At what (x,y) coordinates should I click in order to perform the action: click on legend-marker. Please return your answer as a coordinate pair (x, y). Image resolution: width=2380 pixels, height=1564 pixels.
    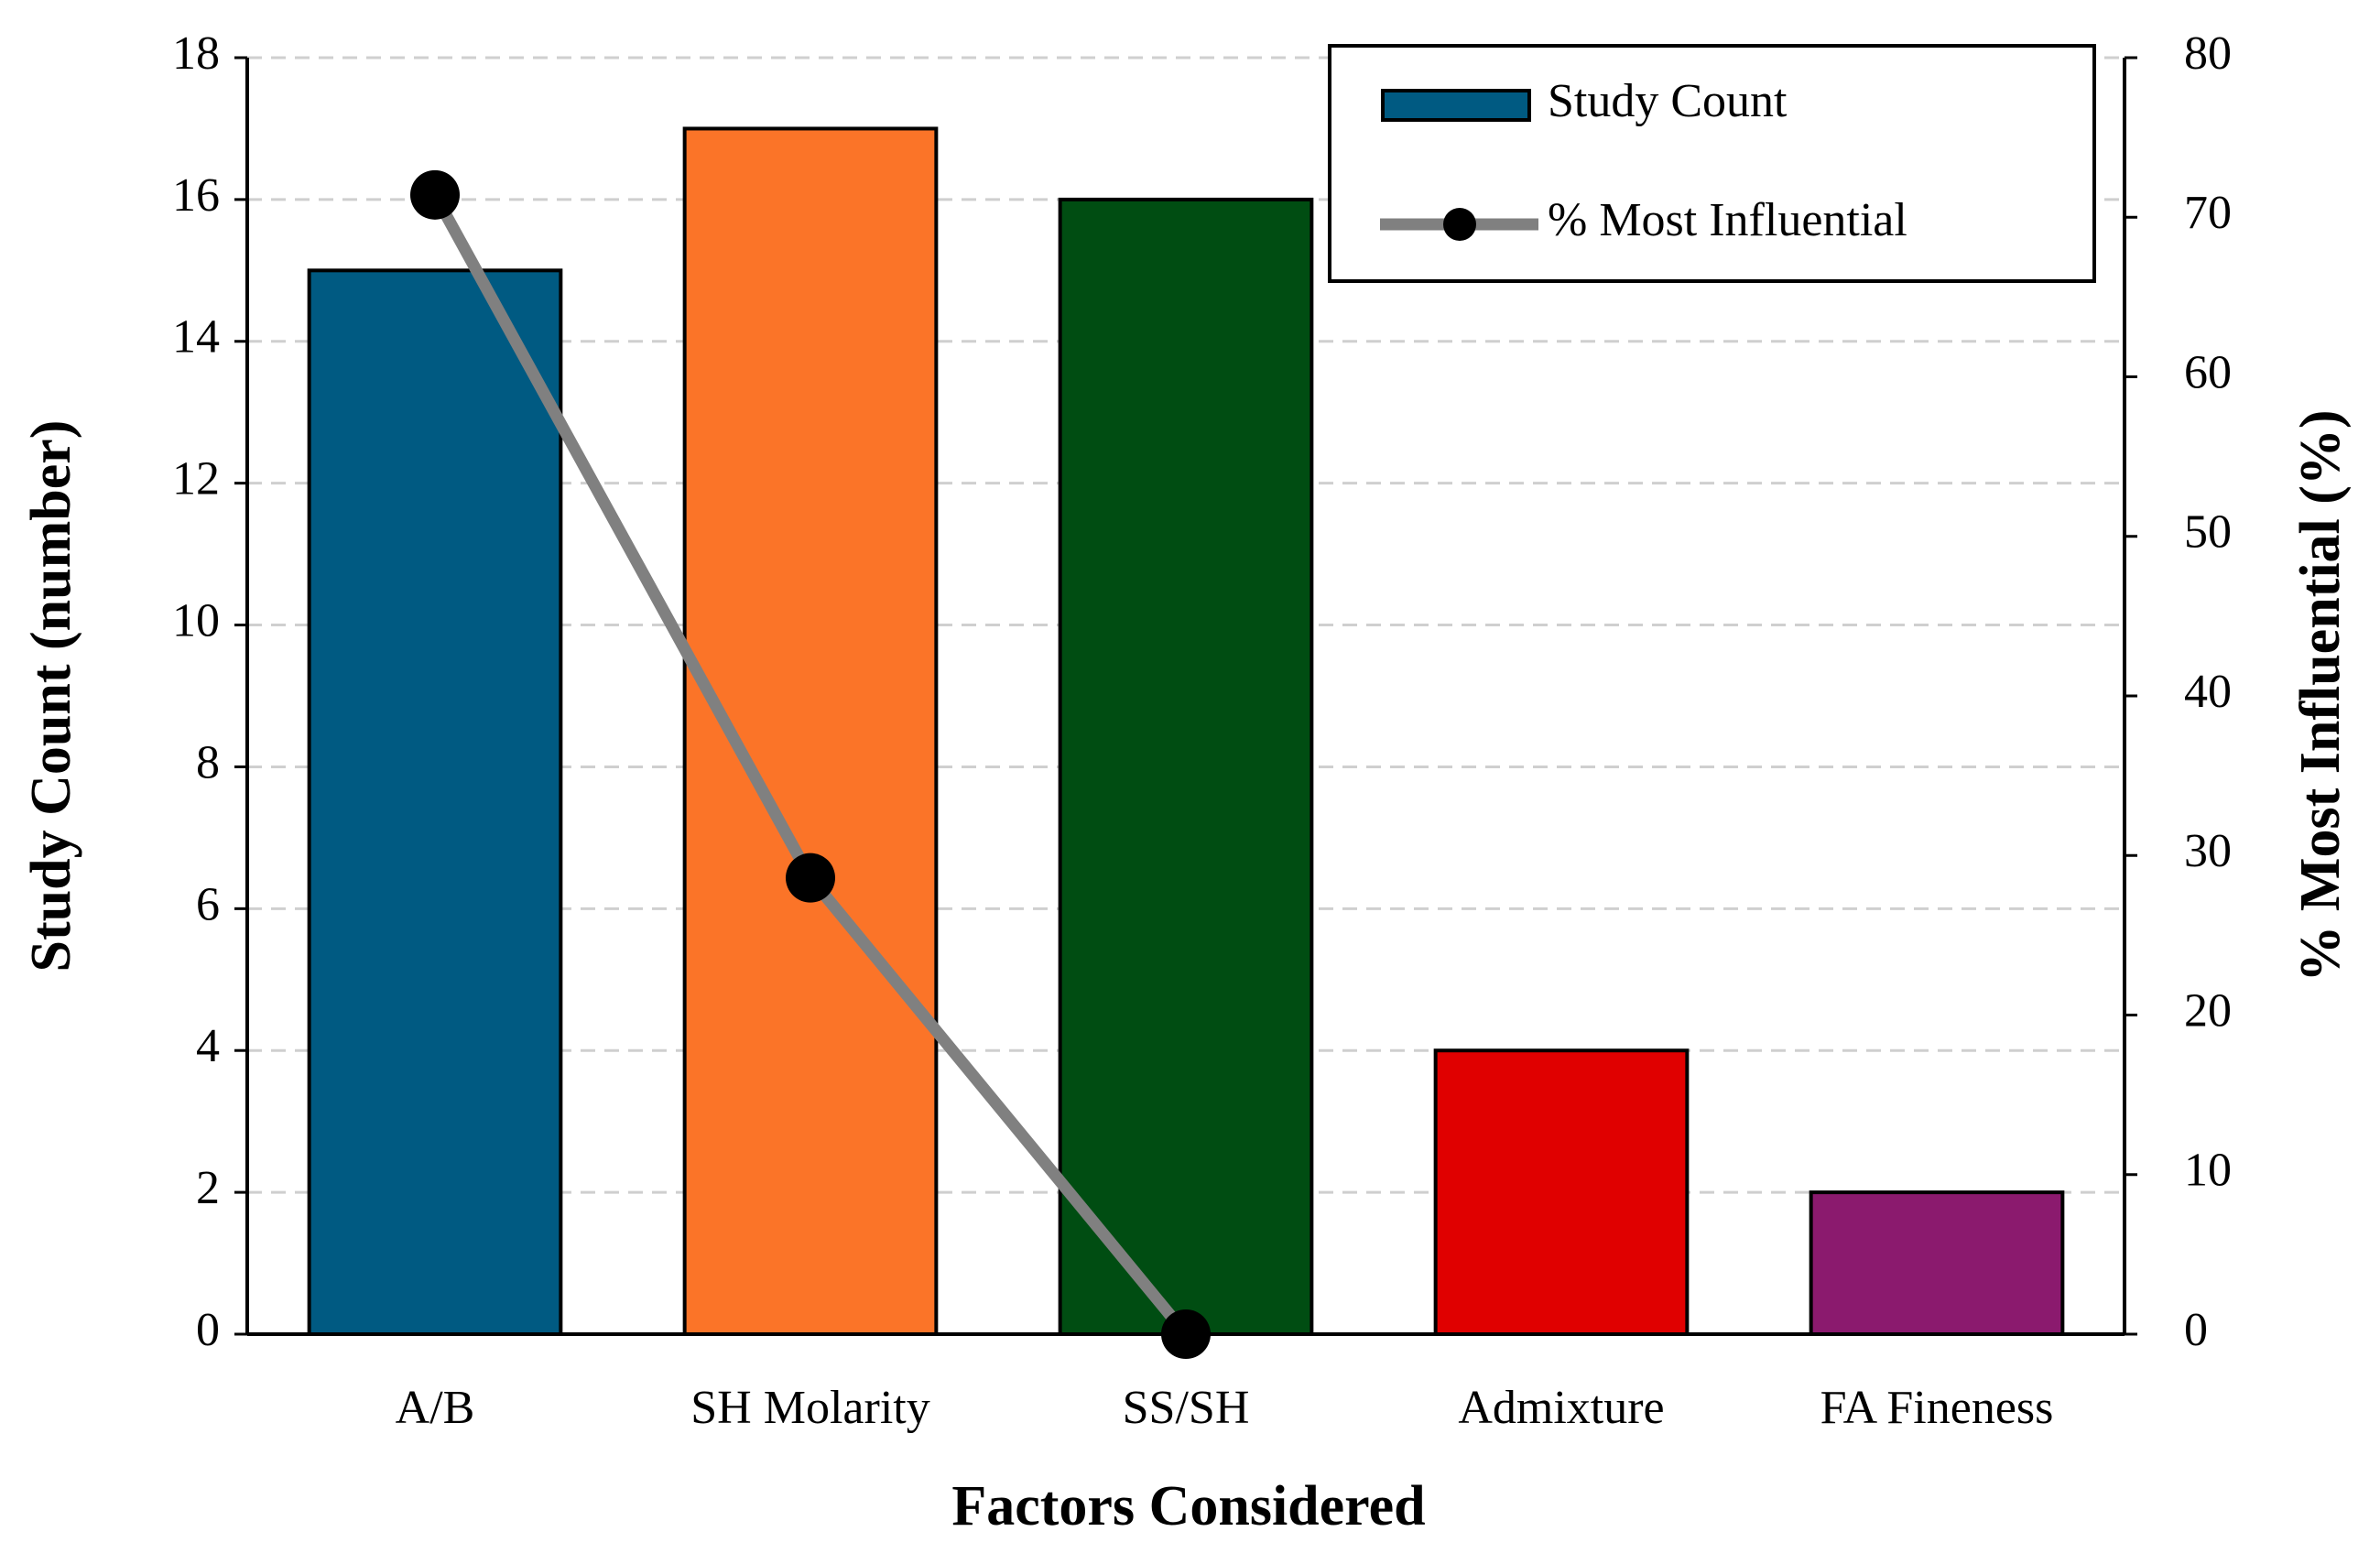
    Looking at the image, I should click on (1459, 225).